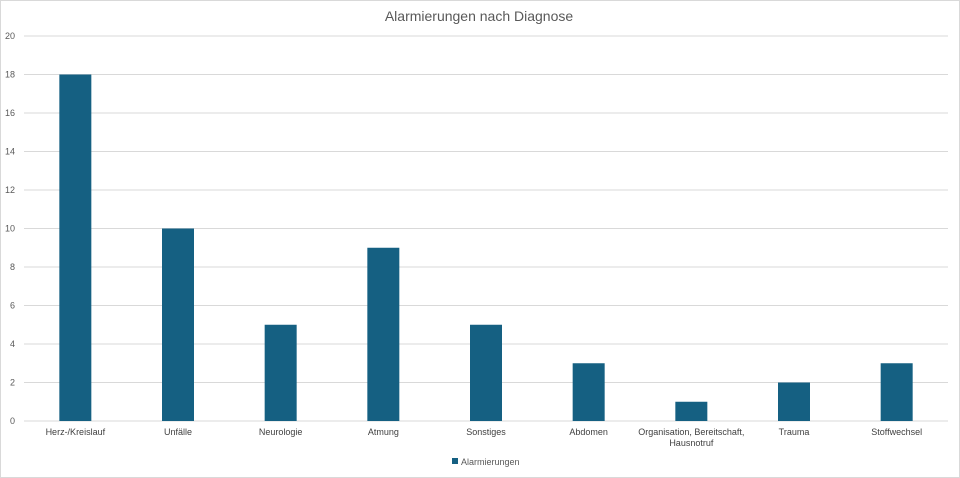 This screenshot has width=960, height=478. I want to click on x-tick-label: Sonstiges, so click(486, 432).